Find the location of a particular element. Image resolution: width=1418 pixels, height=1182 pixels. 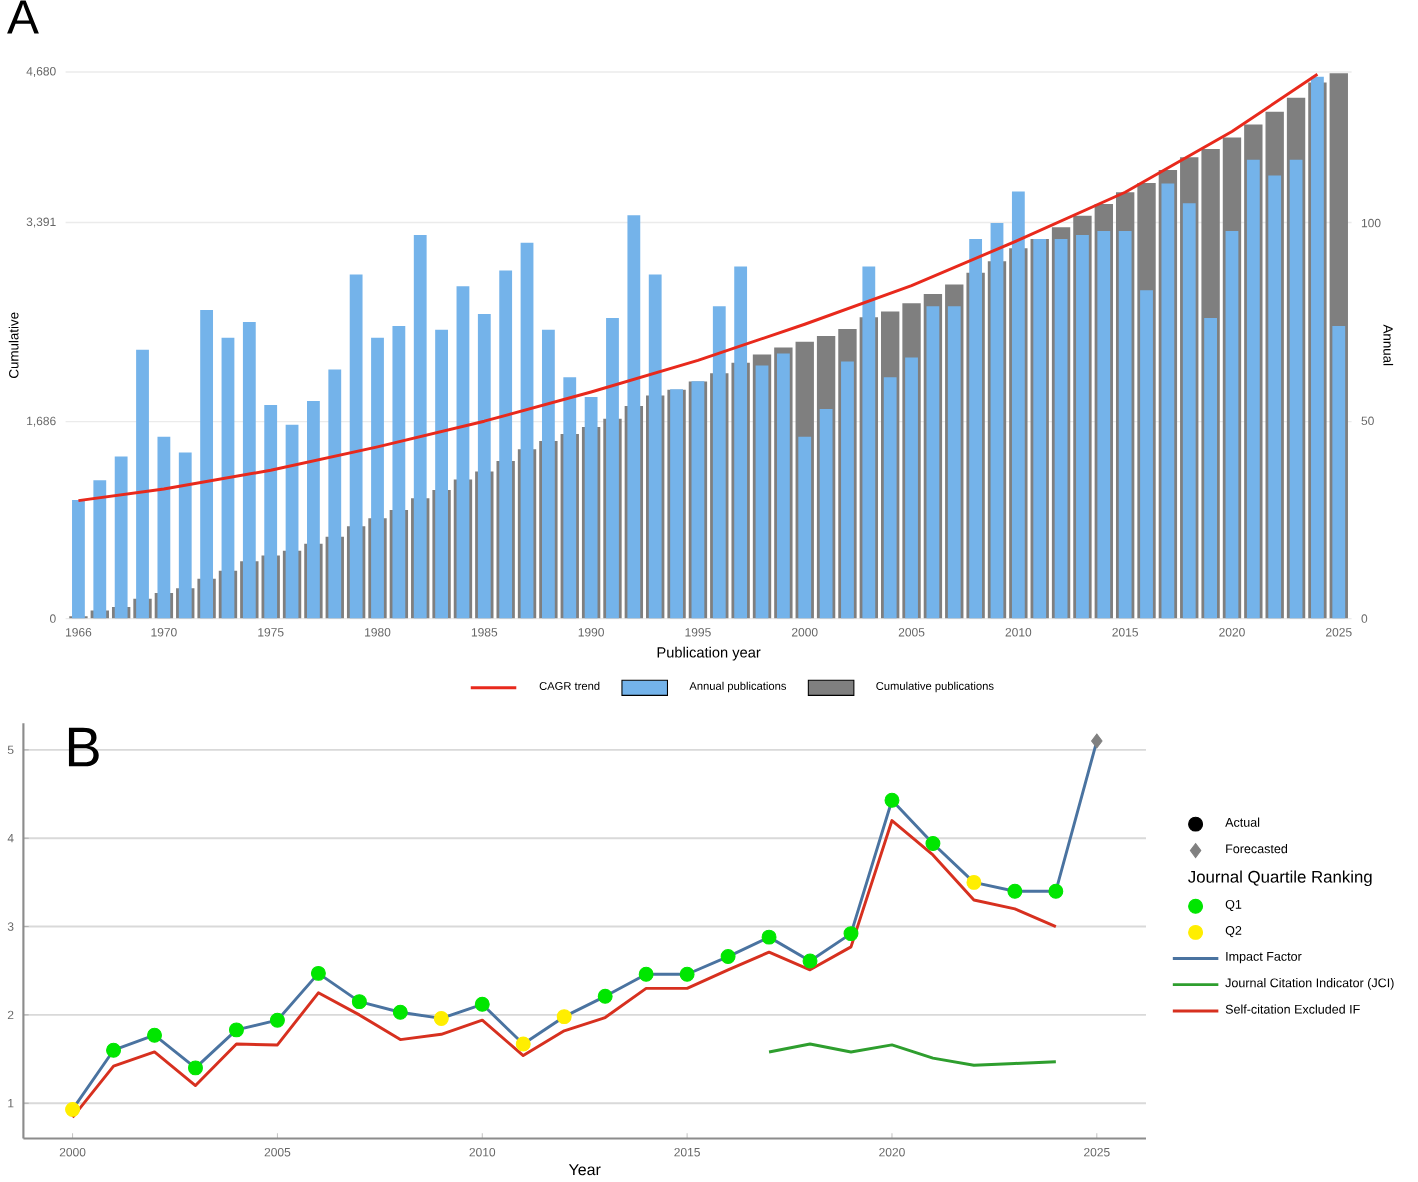

line-series is located at coordinates (912, 1054).